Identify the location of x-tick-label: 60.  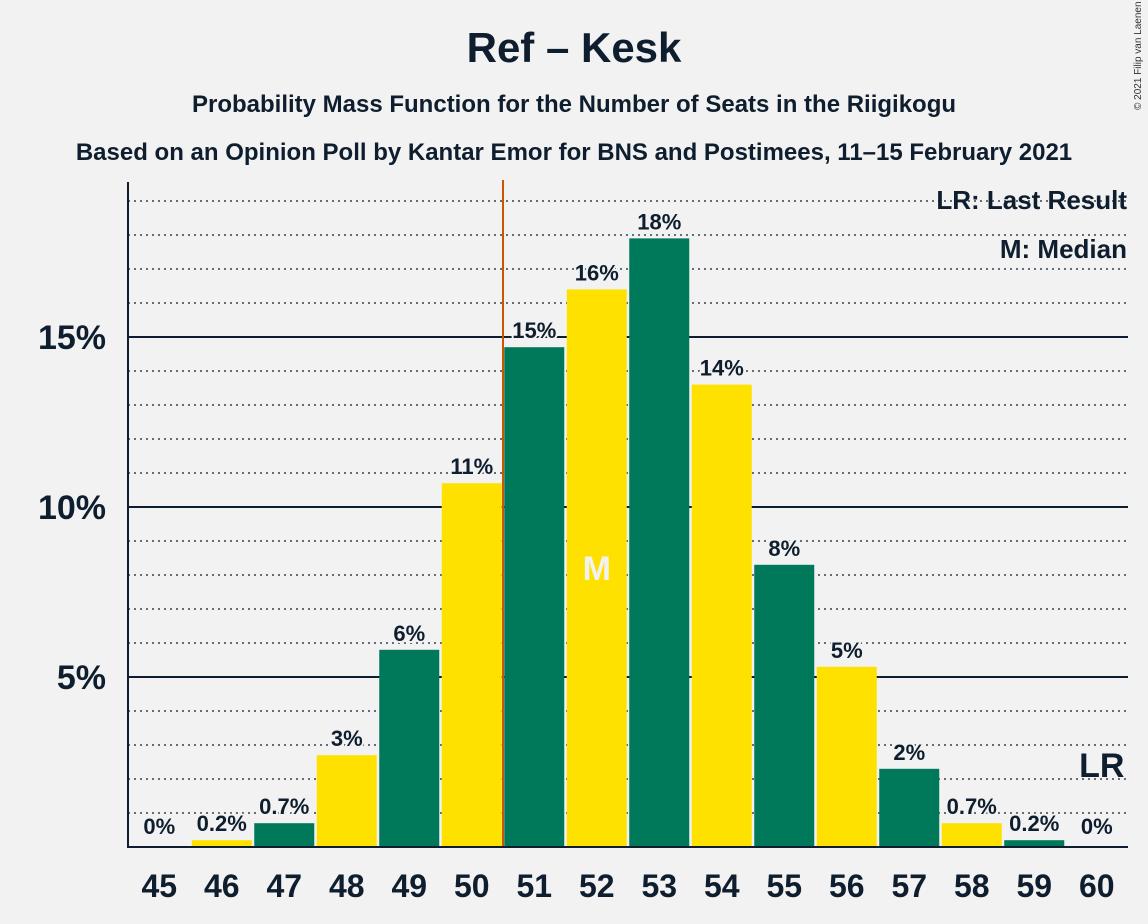
(1097, 886).